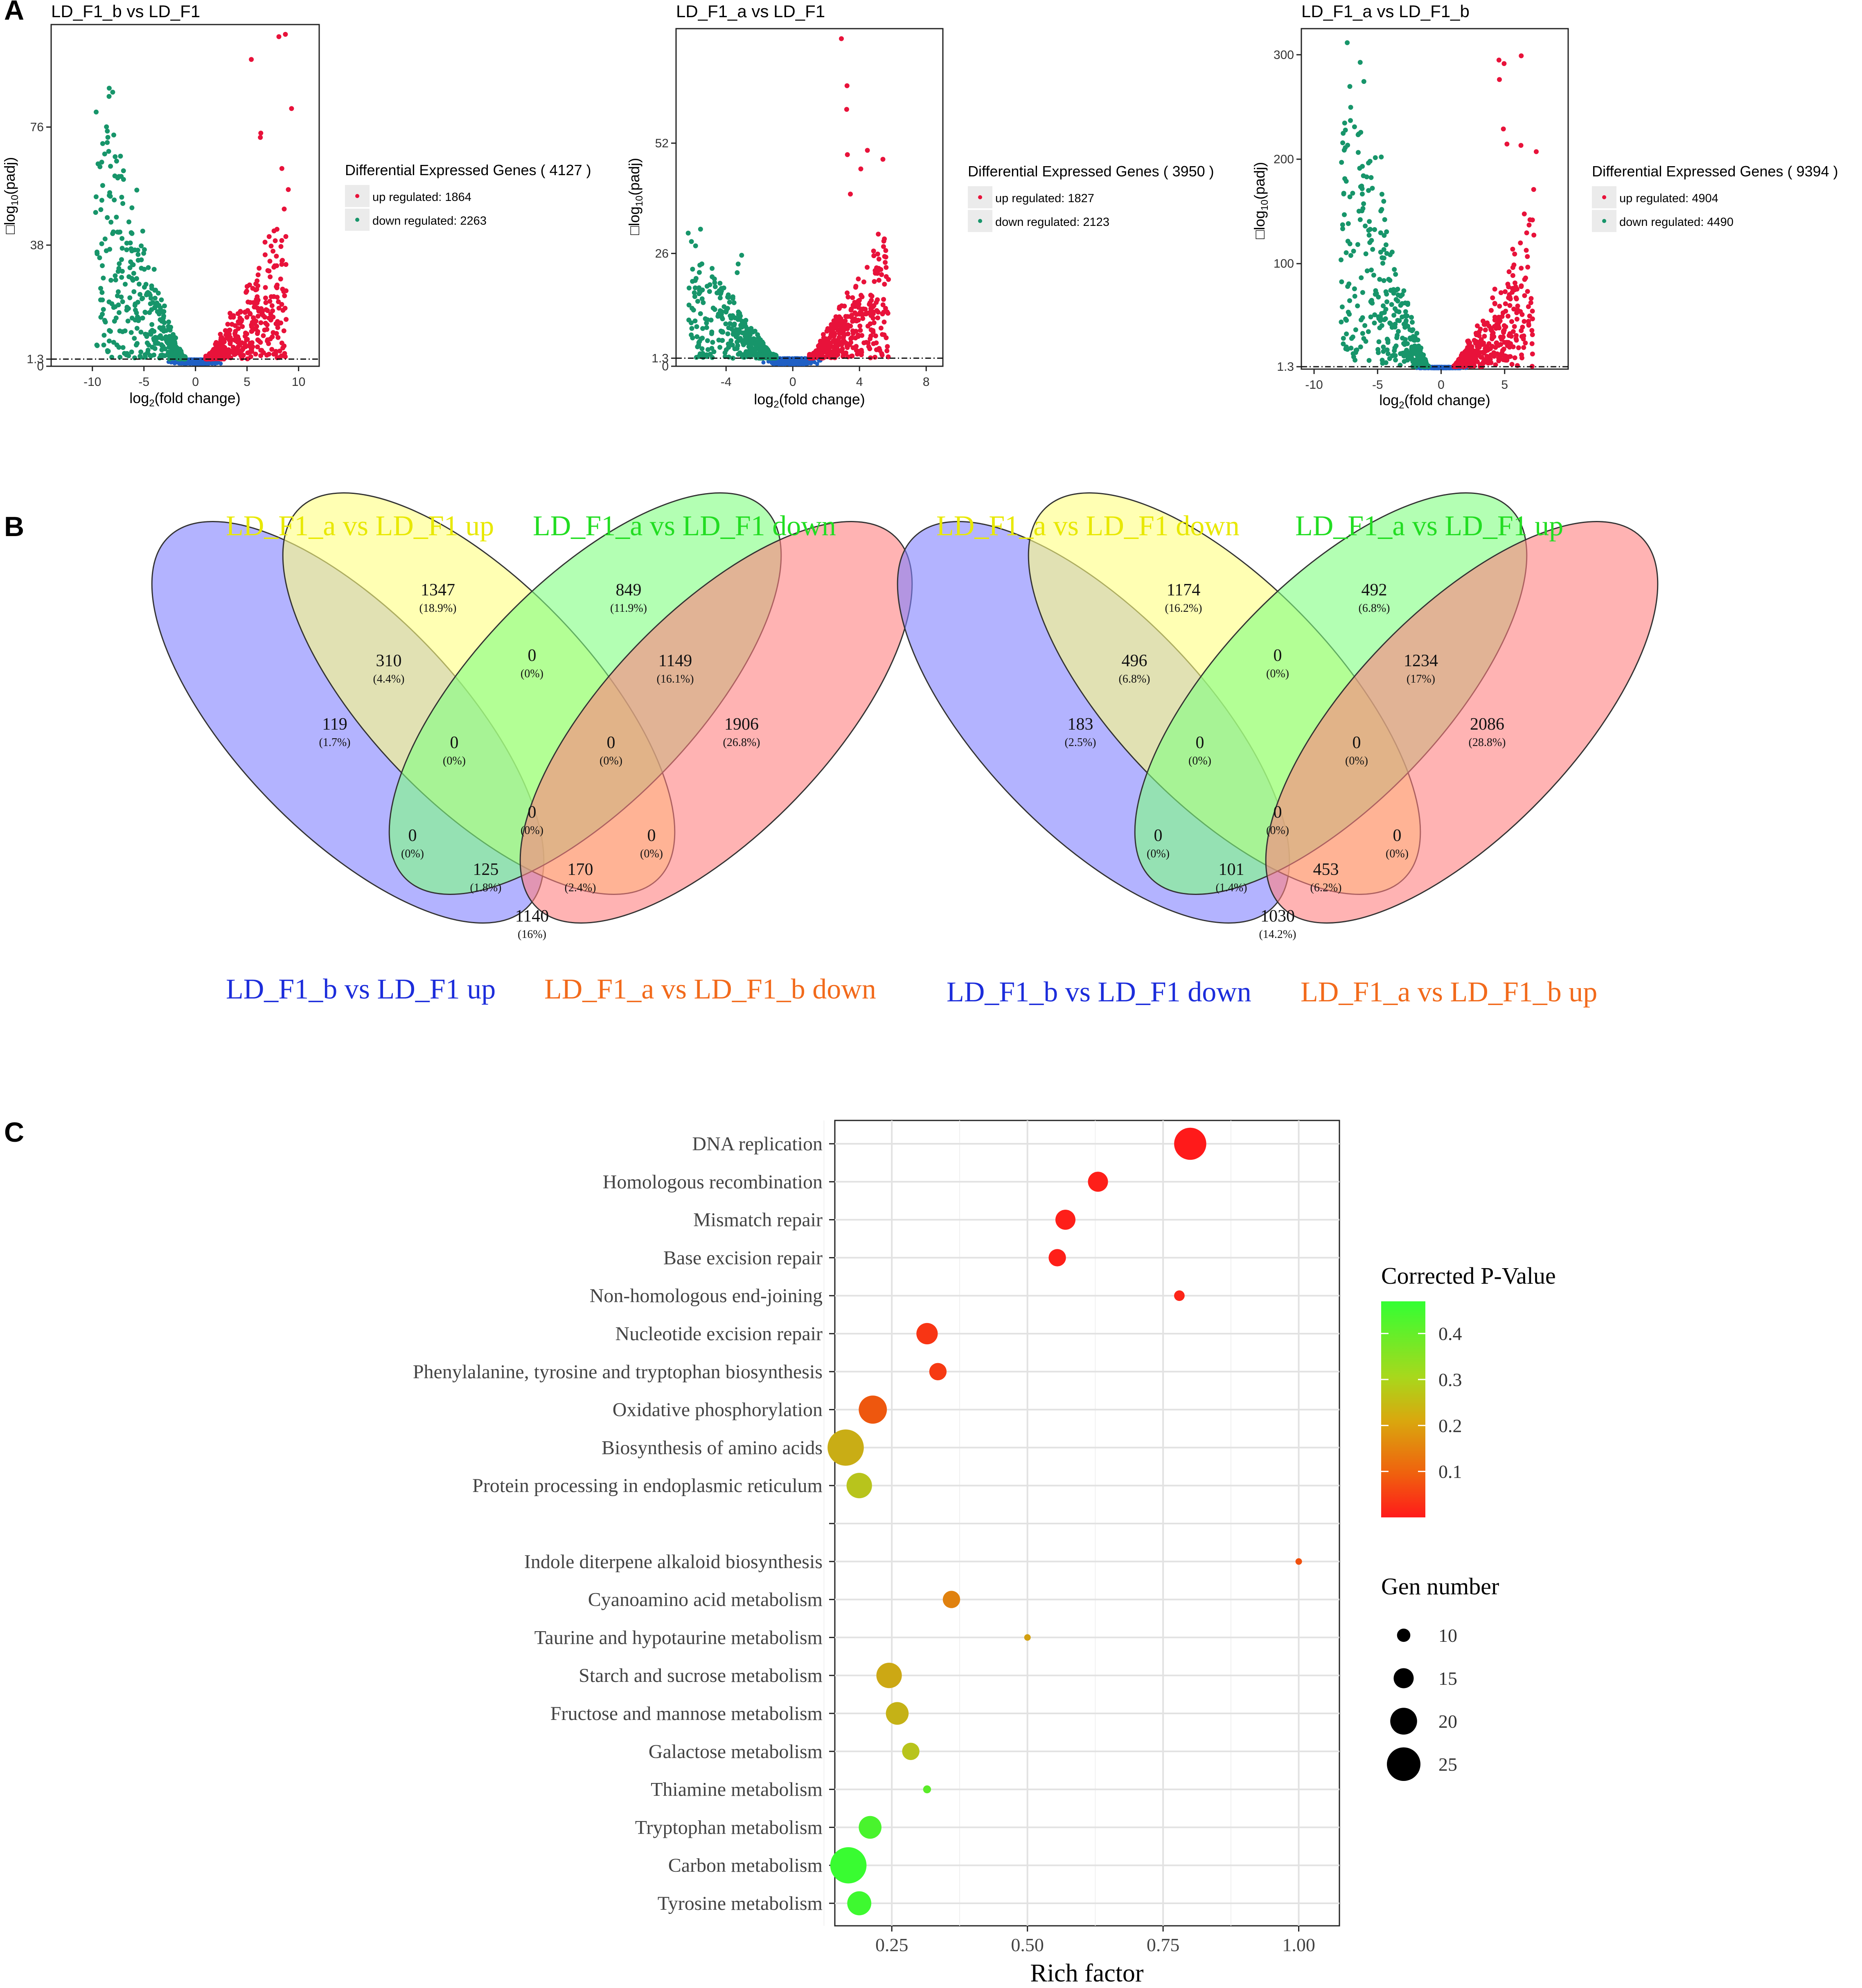 The width and height of the screenshot is (1862, 1988). What do you see at coordinates (1487, 743) in the screenshot?
I see `venn-region-percent: (28.8%)` at bounding box center [1487, 743].